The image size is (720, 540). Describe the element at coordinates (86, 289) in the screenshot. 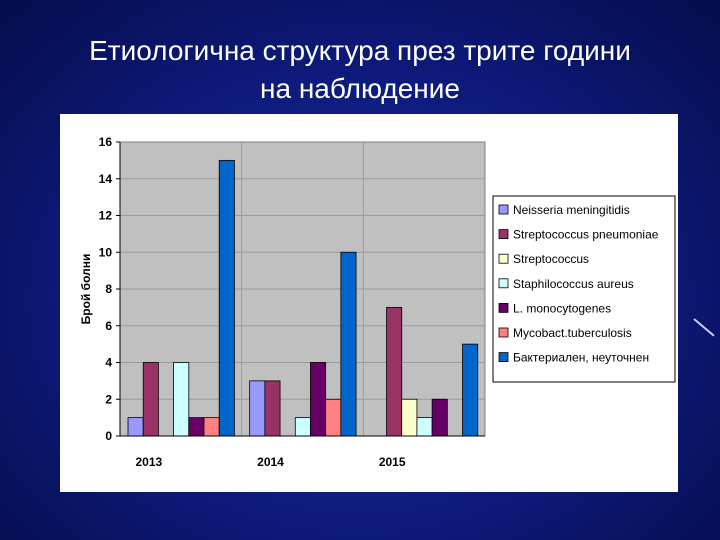

I see `y-axis-label: Брой болни` at that location.